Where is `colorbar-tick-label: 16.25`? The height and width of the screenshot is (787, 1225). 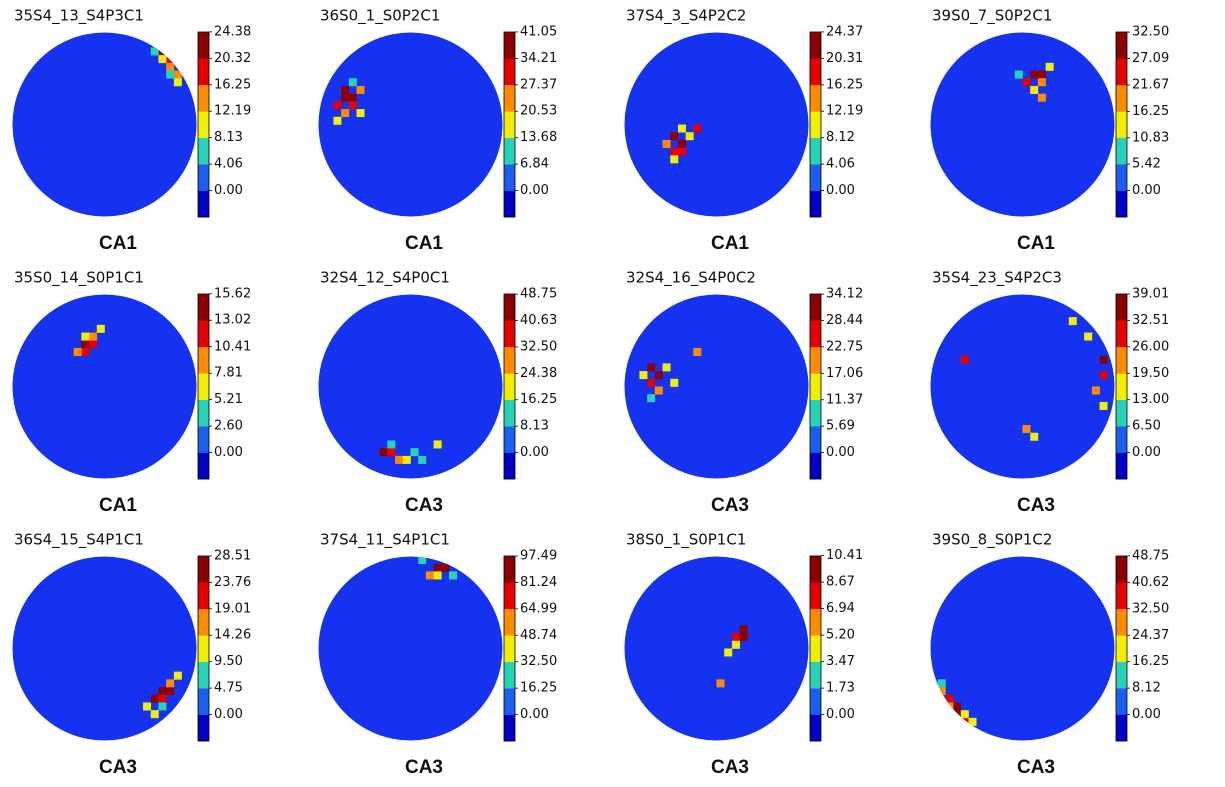
colorbar-tick-label: 16.25 is located at coordinates (232, 84).